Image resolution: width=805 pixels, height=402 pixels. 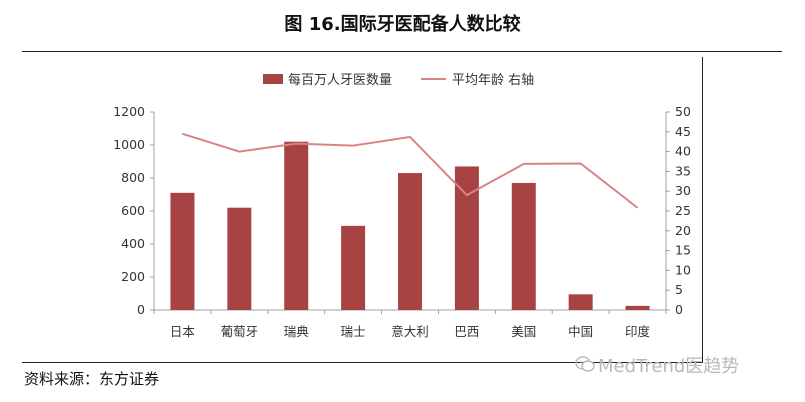 What do you see at coordinates (669, 366) in the screenshot?
I see `watermark: MedTrend医趋势` at bounding box center [669, 366].